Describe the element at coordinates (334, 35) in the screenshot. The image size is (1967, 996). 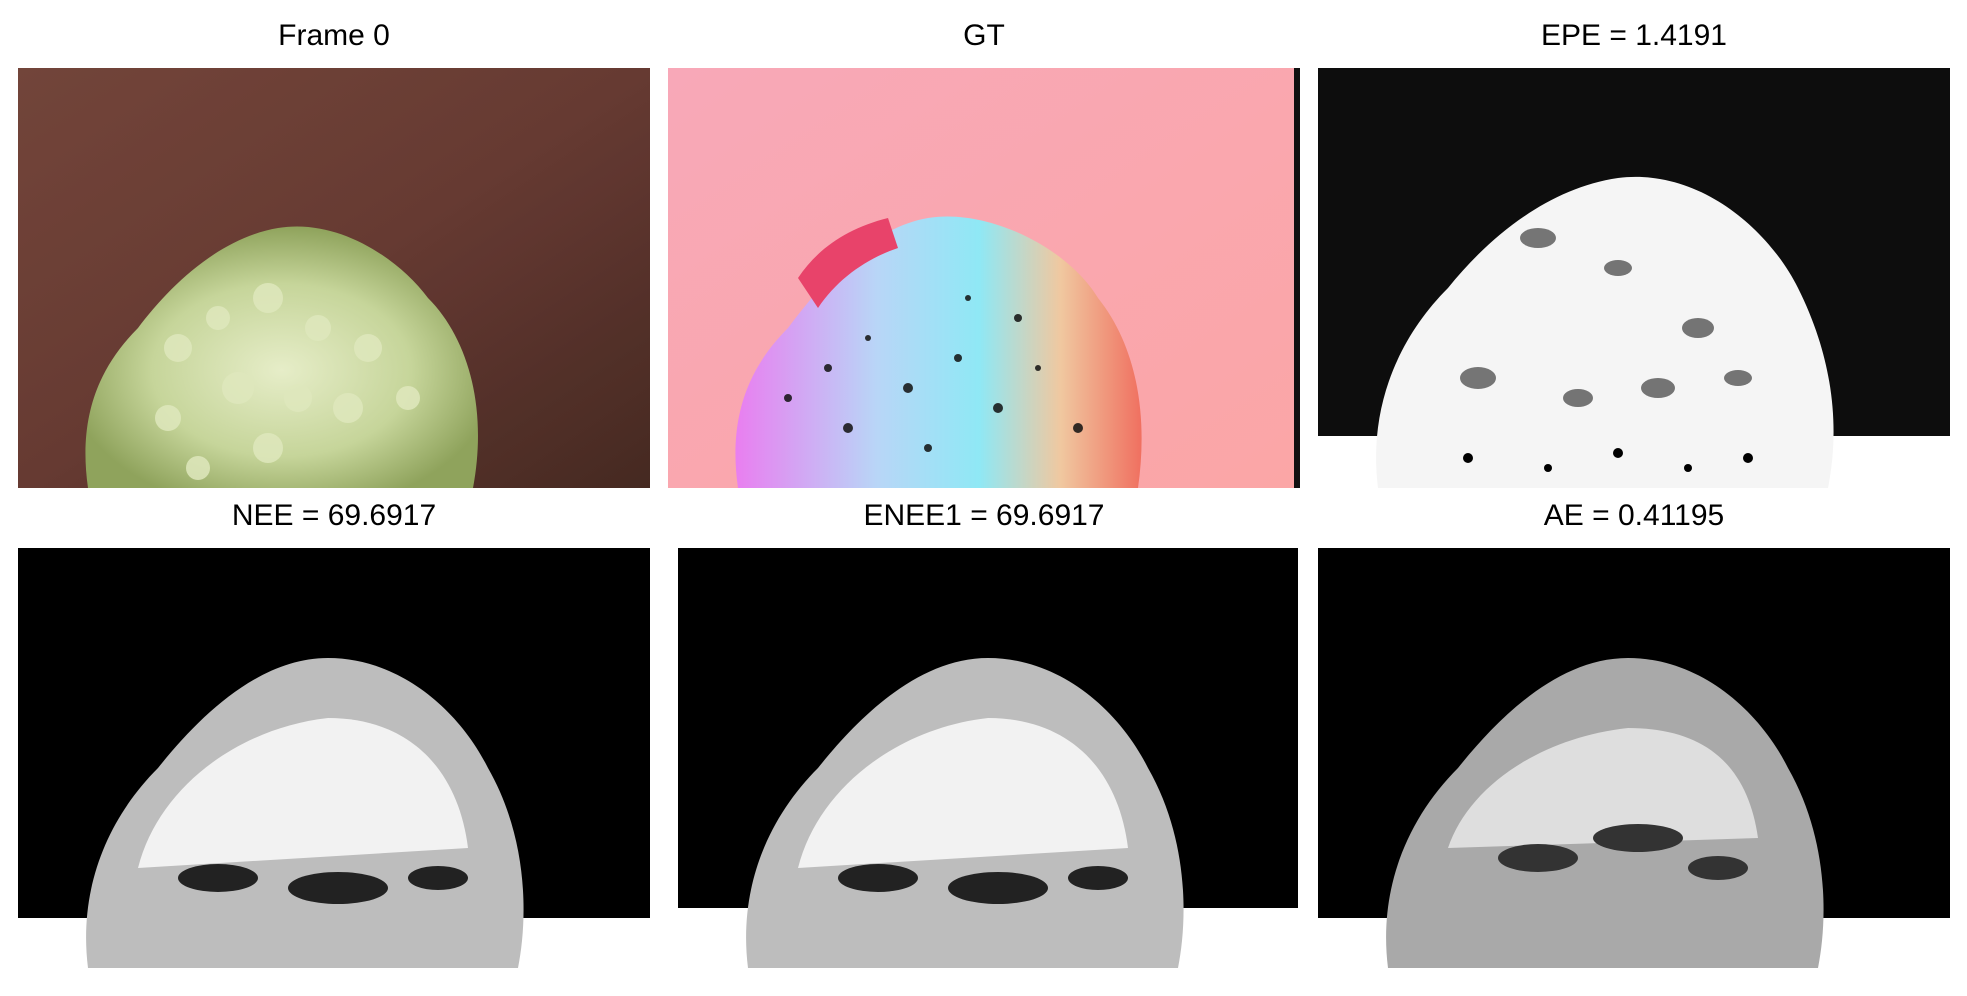
I see `panel-title-frame0: Frame 0` at that location.